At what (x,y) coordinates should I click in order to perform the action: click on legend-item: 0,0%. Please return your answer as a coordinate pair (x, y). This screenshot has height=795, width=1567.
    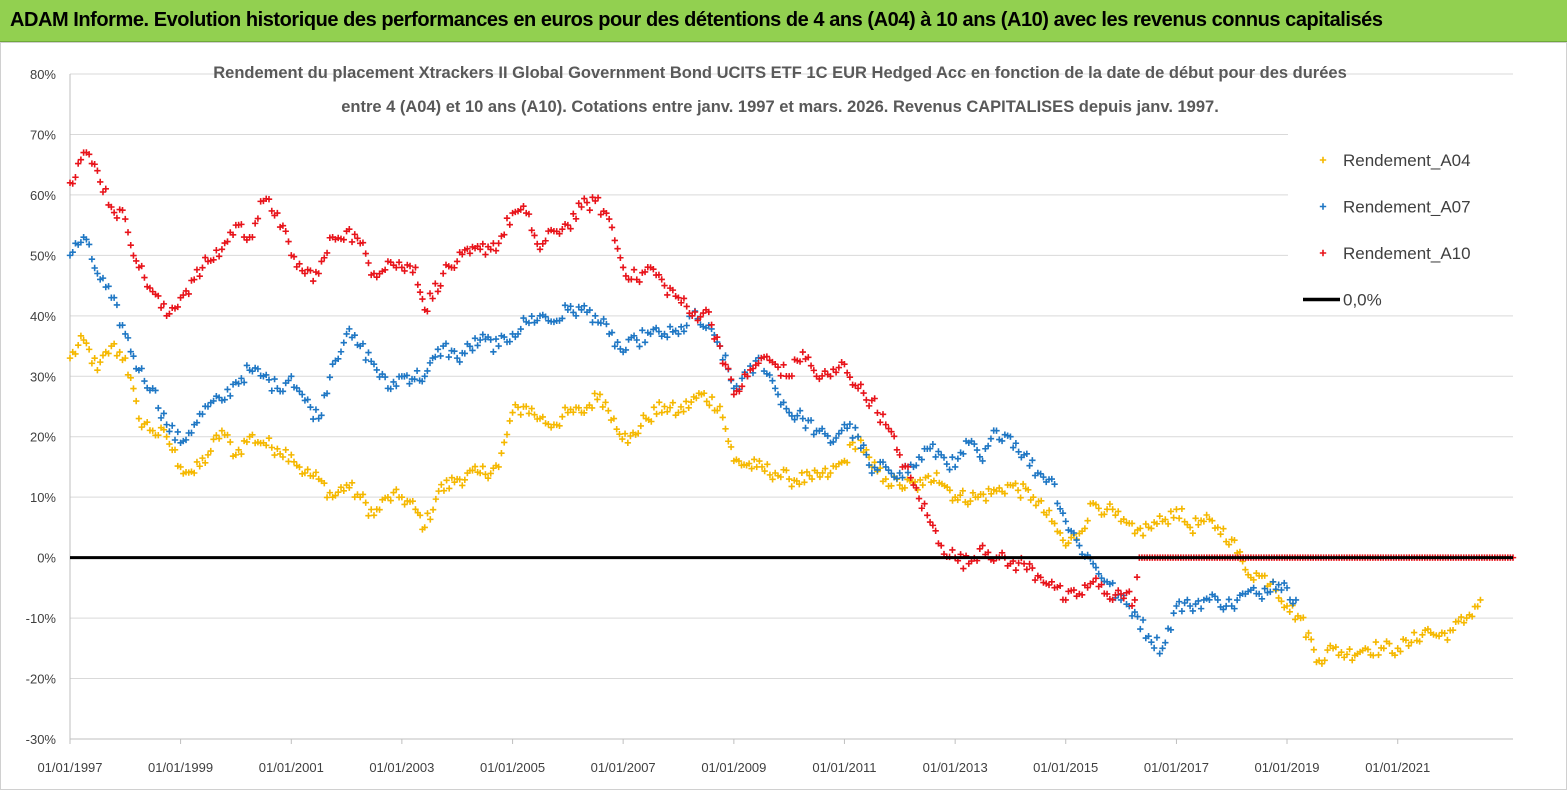
    Looking at the image, I should click on (1342, 300).